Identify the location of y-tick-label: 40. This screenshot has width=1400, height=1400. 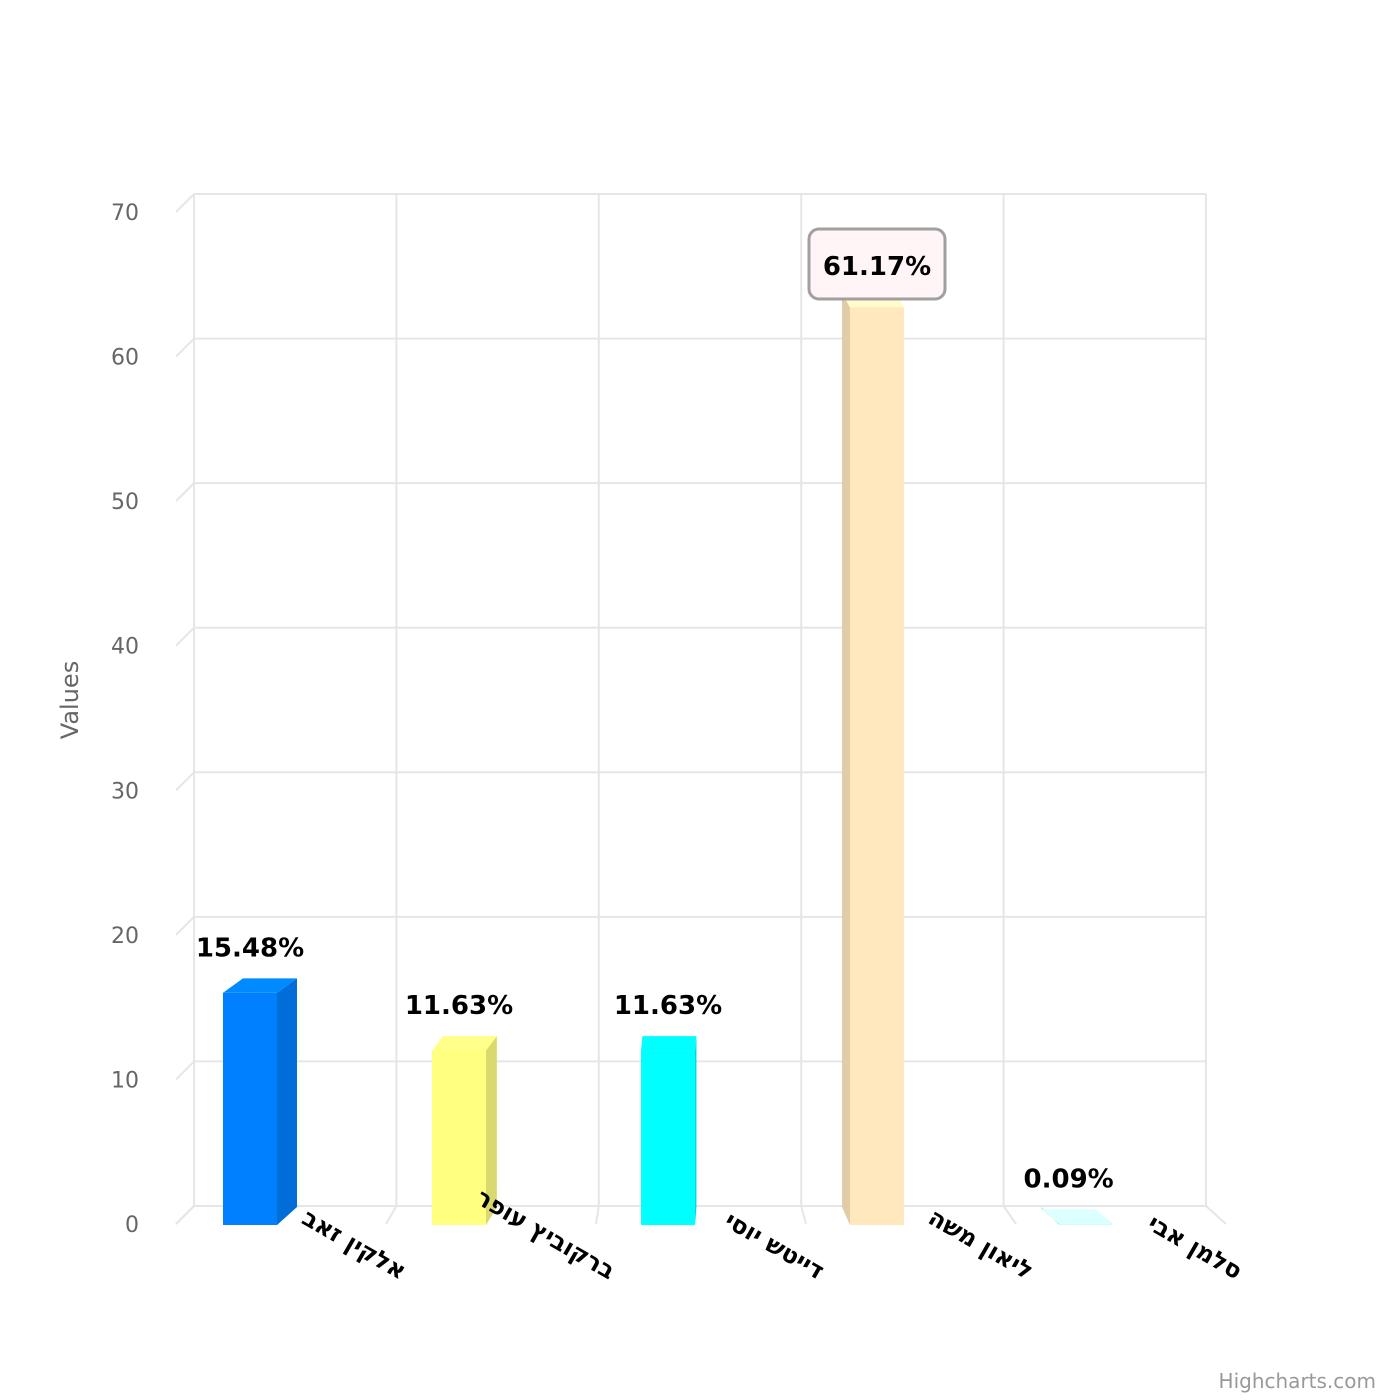
(125, 647).